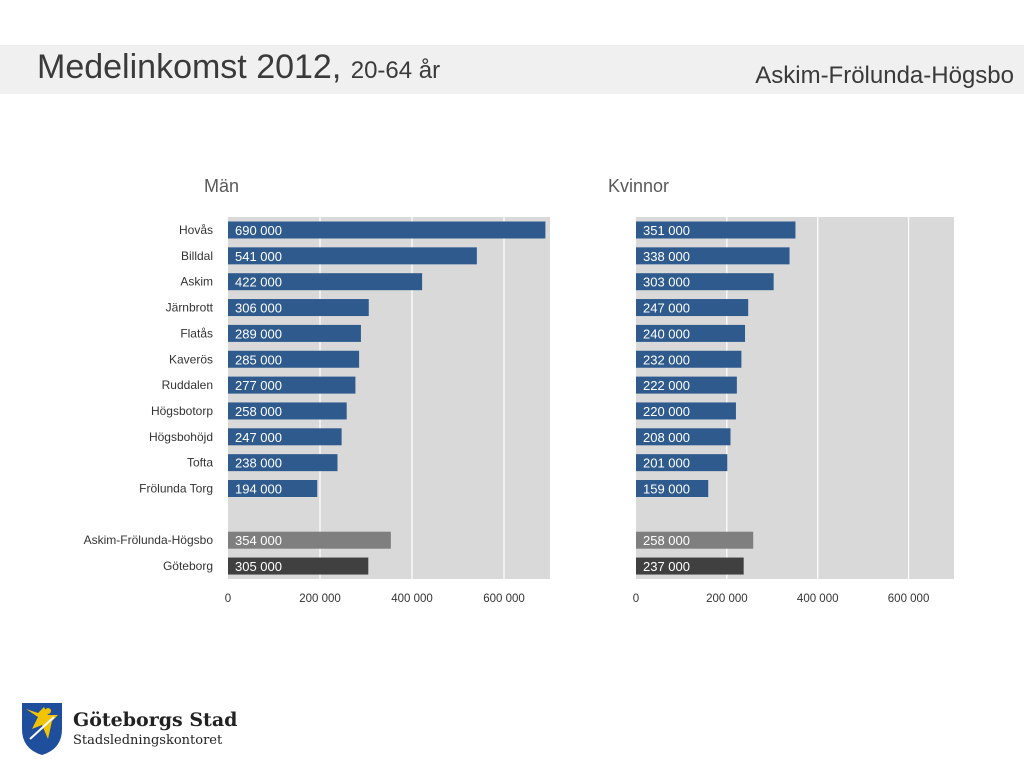 This screenshot has width=1024, height=768. I want to click on category-label: Järnbrott, so click(190, 308).